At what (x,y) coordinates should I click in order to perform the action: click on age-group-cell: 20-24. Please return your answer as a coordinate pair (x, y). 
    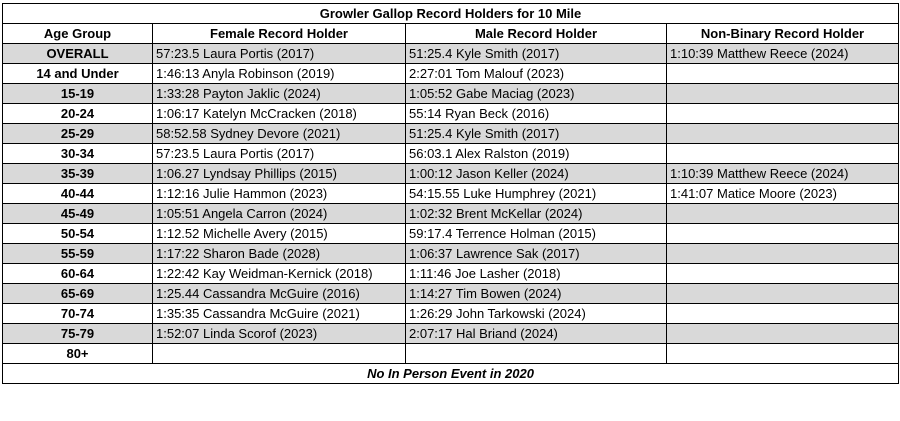
    Looking at the image, I should click on (77, 113).